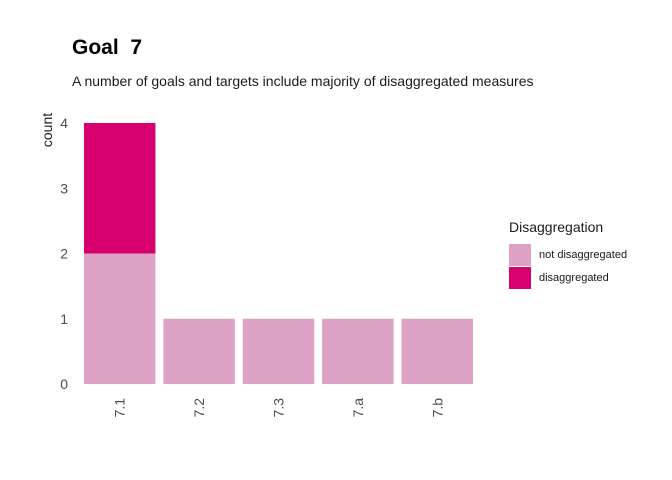 This screenshot has width=672, height=480. What do you see at coordinates (107, 47) in the screenshot?
I see `chart-title: Goal 7` at bounding box center [107, 47].